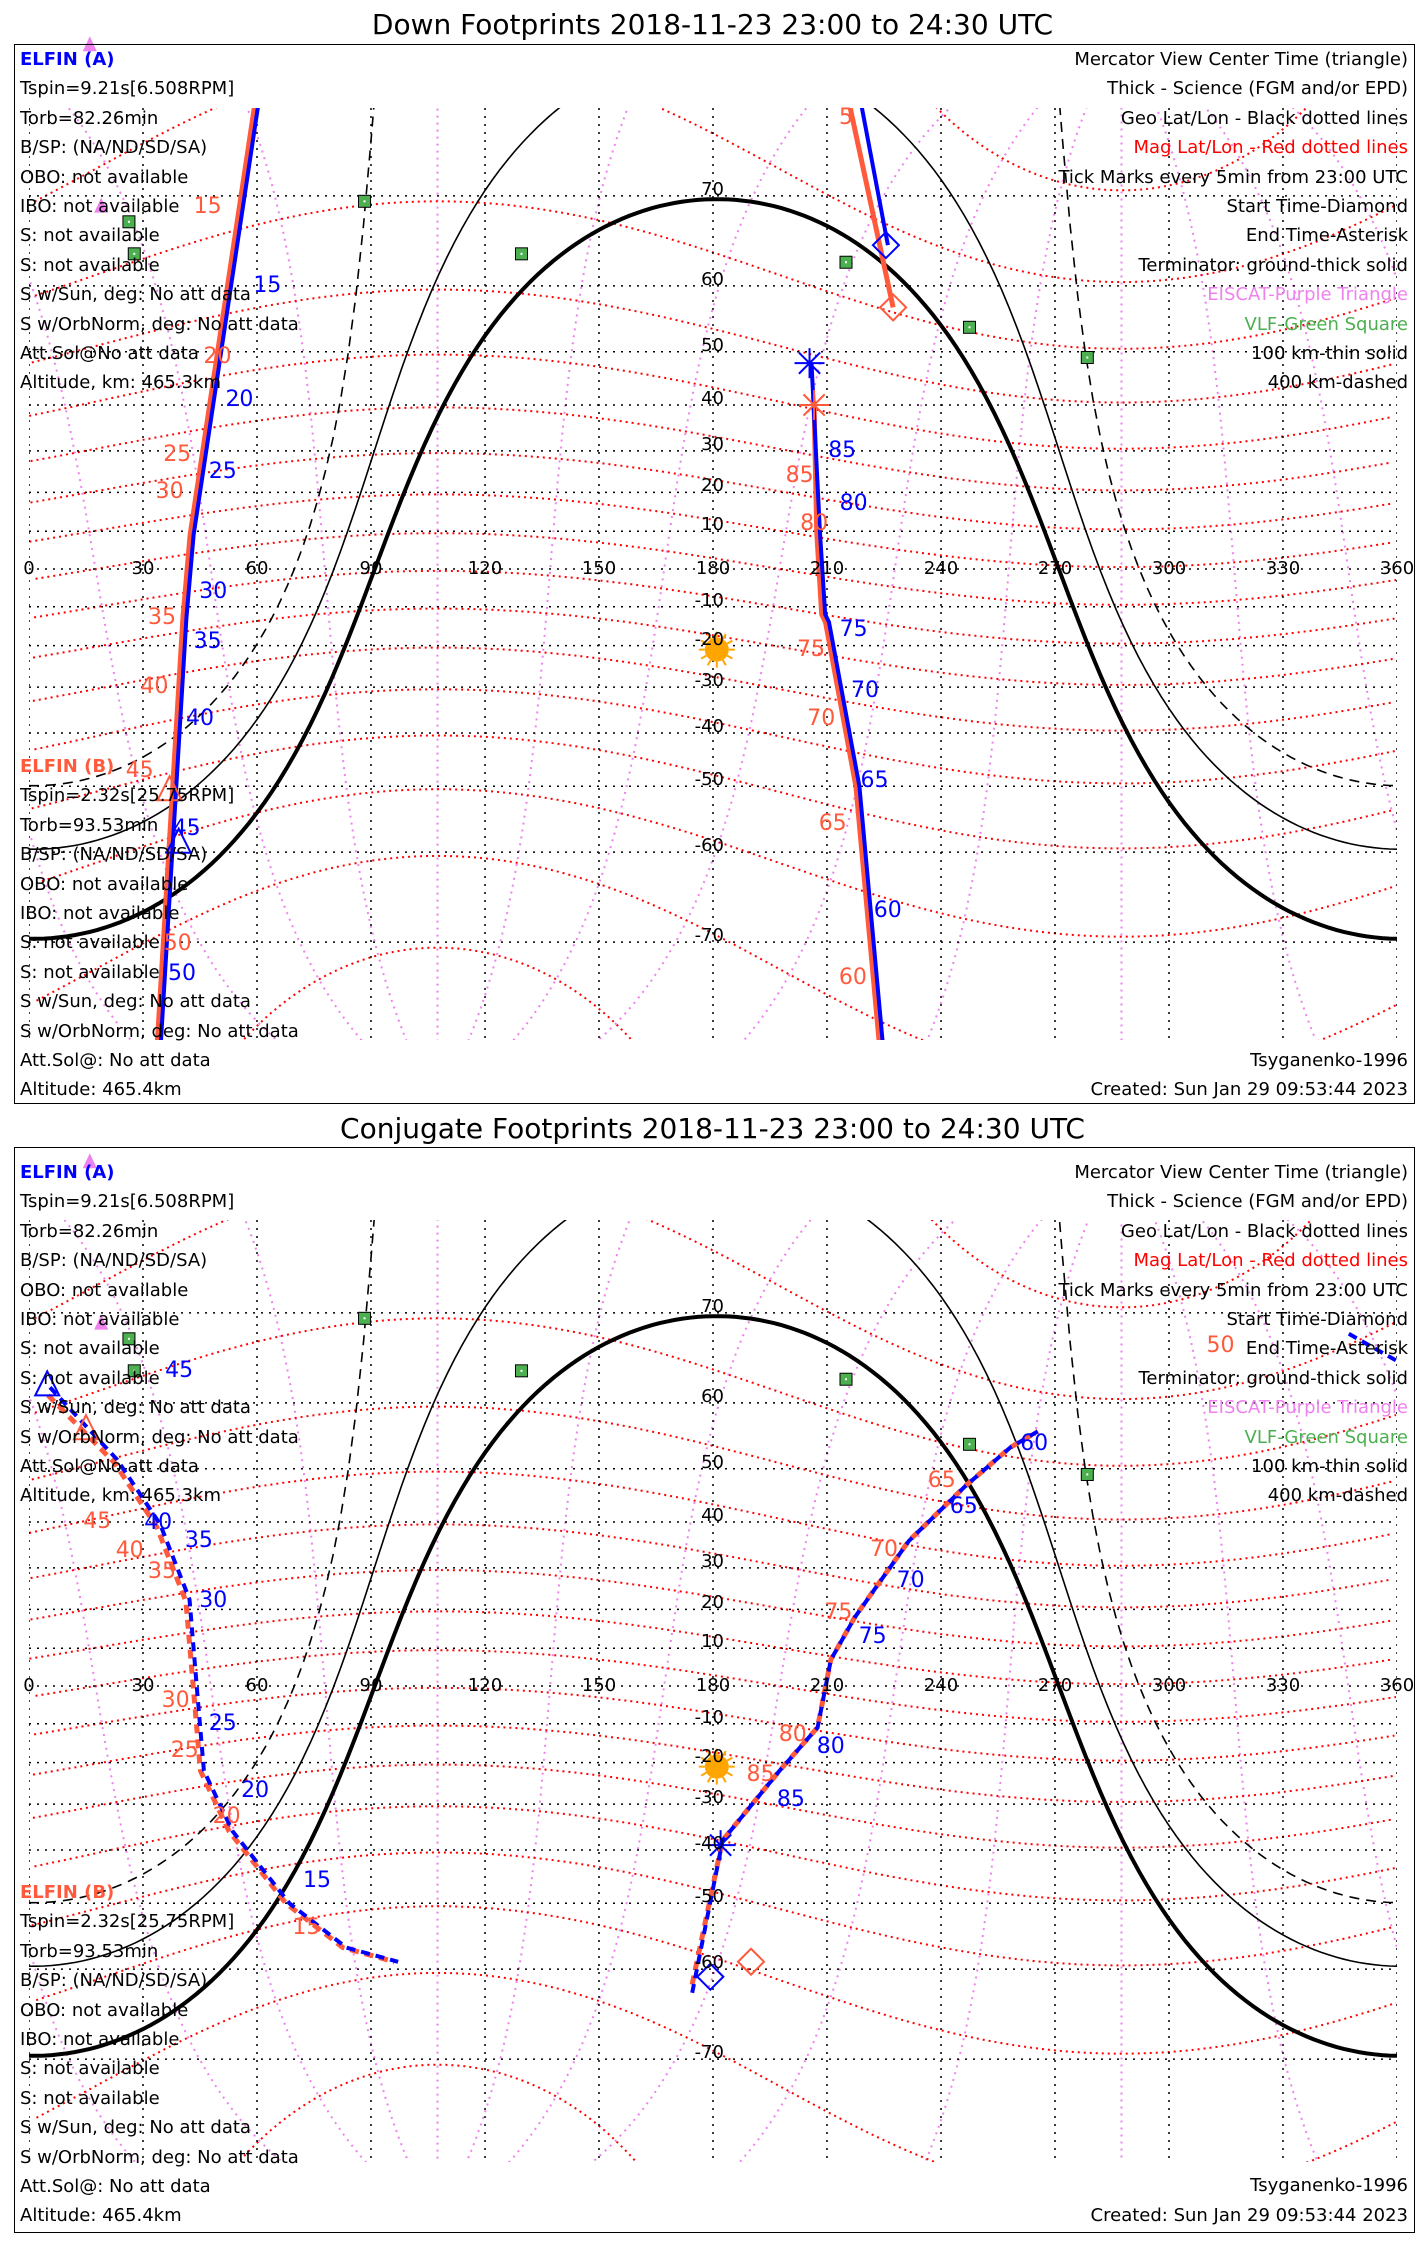 The width and height of the screenshot is (1425, 2250). I want to click on lon-label: 30, so click(143, 568).